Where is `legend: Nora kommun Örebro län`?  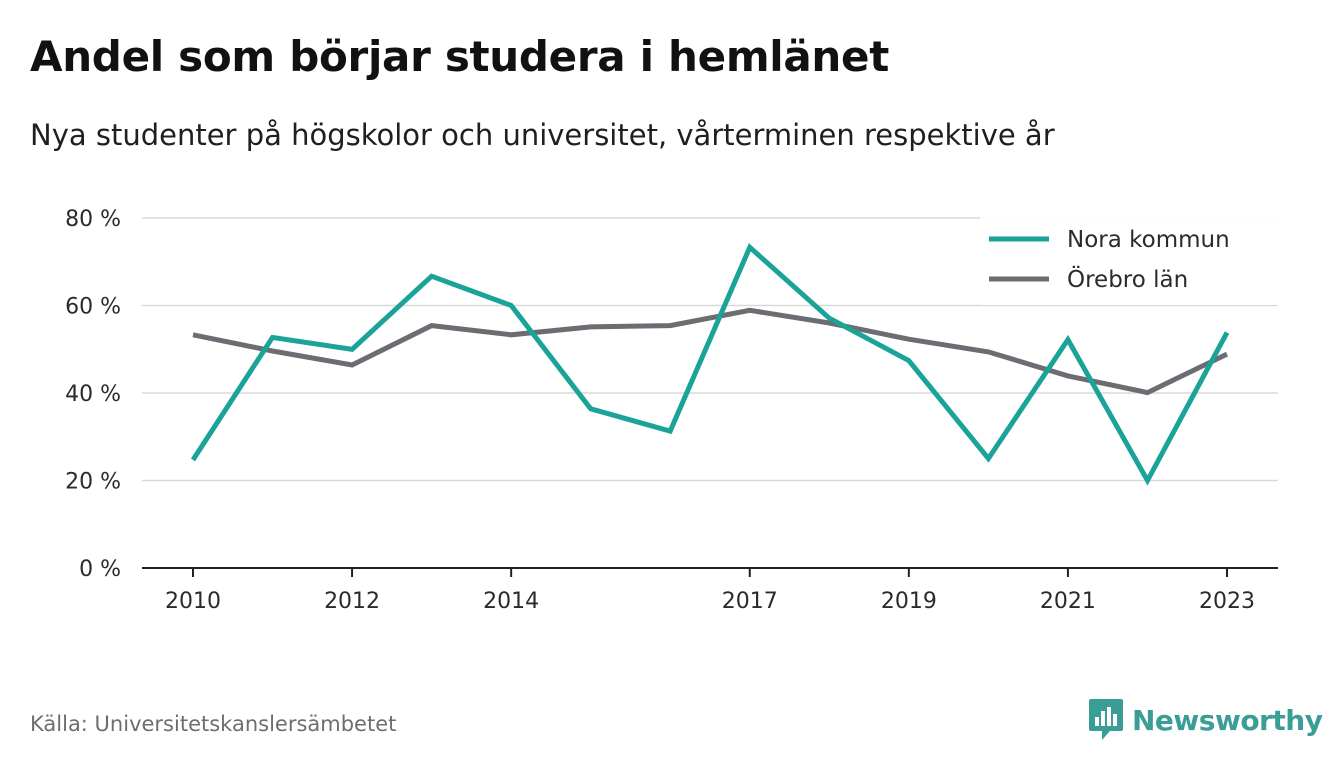
legend: Nora kommun Örebro län is located at coordinates (1130, 261).